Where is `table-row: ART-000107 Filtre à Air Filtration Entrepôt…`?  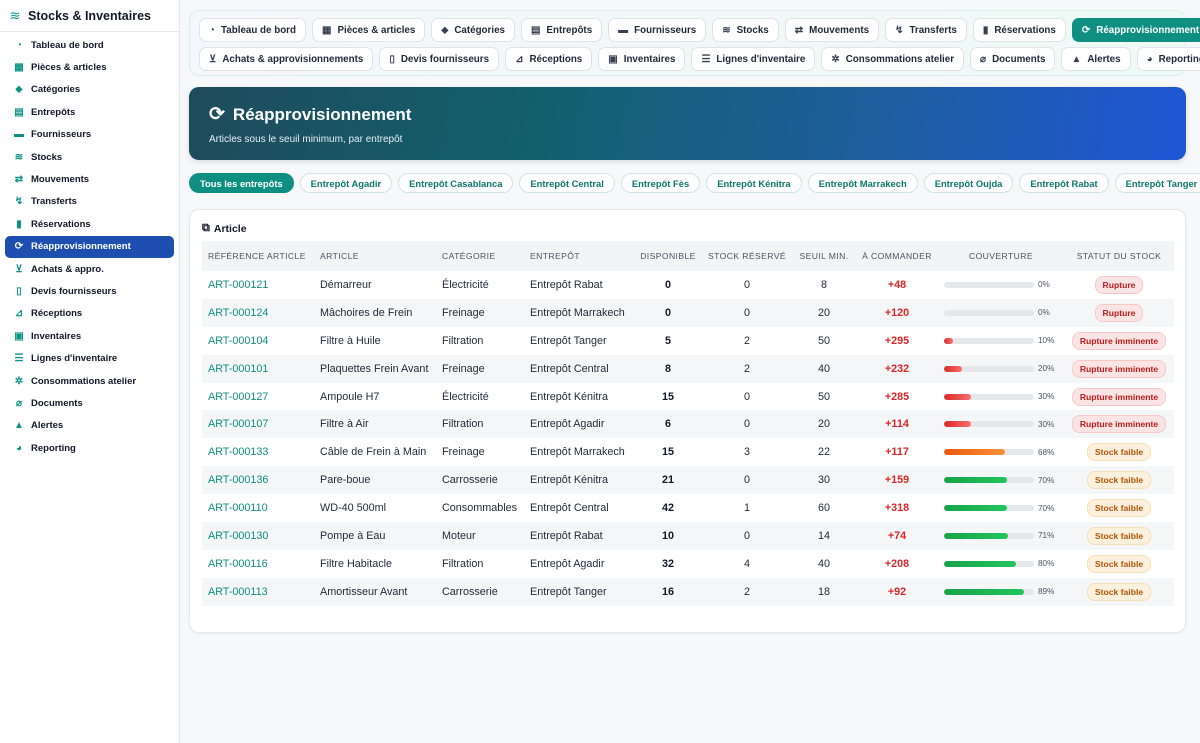 table-row: ART-000107 Filtre à Air Filtration Entrepôt… is located at coordinates (688, 424).